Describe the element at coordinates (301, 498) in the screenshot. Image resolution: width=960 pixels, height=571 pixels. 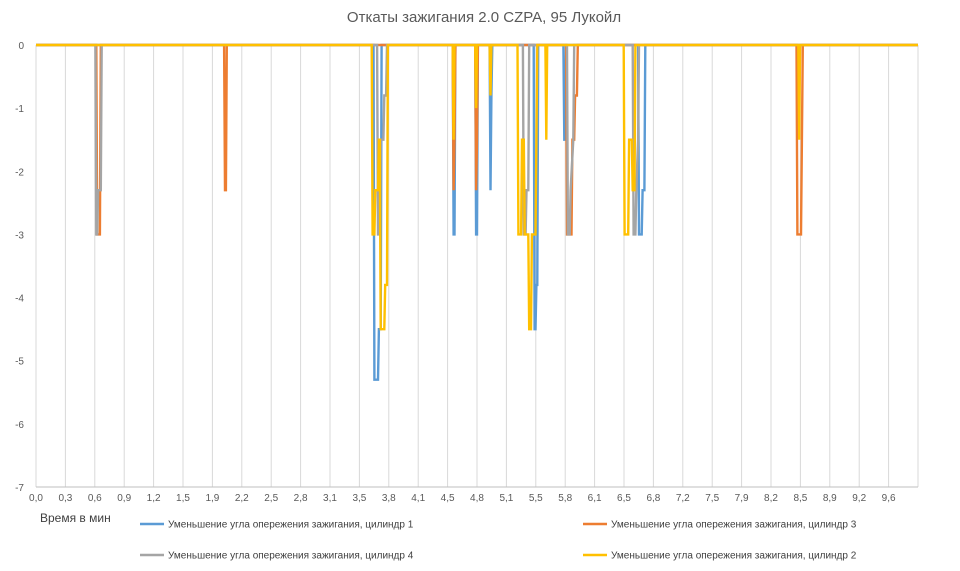
I see `x-tick-label: 2,8` at that location.